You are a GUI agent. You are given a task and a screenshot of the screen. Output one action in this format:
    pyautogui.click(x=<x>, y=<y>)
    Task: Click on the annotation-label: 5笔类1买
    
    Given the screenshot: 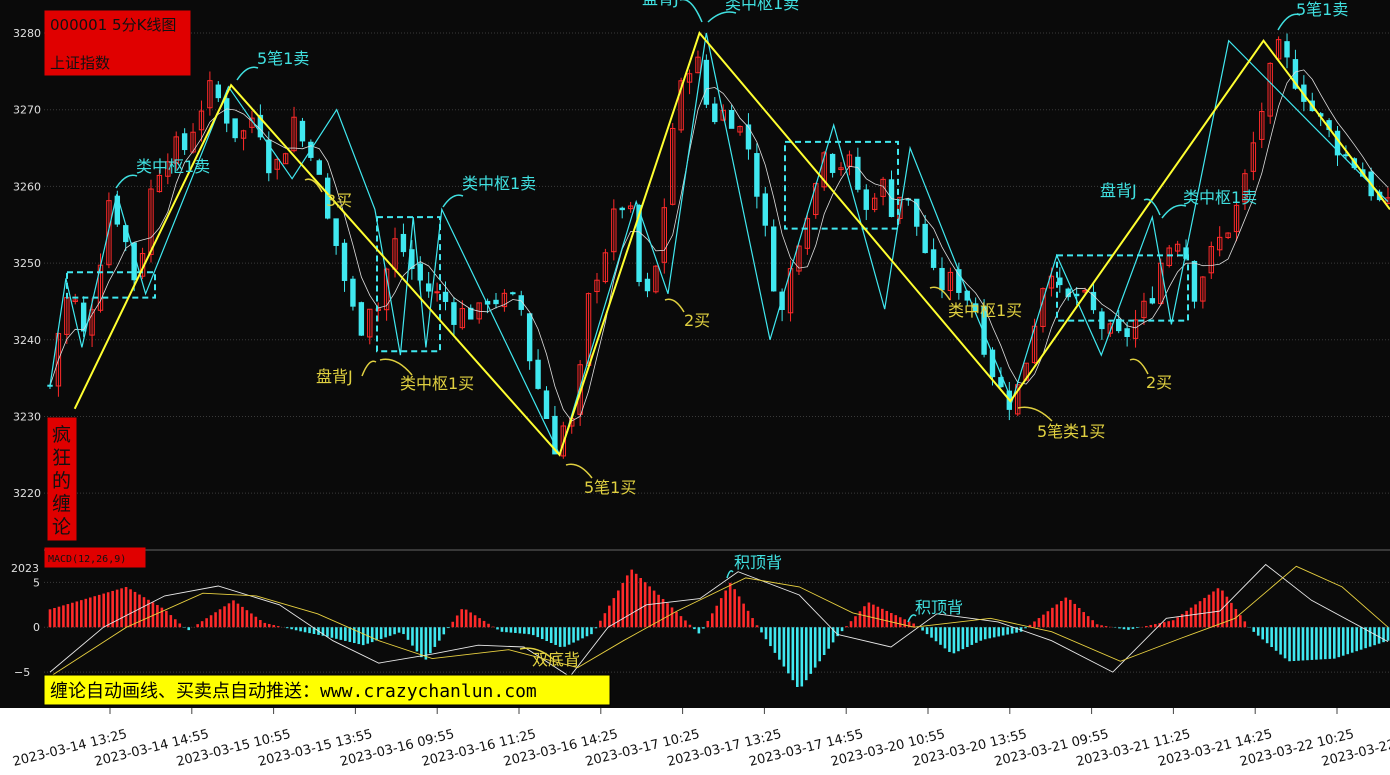 What is the action you would take?
    pyautogui.click(x=1071, y=431)
    